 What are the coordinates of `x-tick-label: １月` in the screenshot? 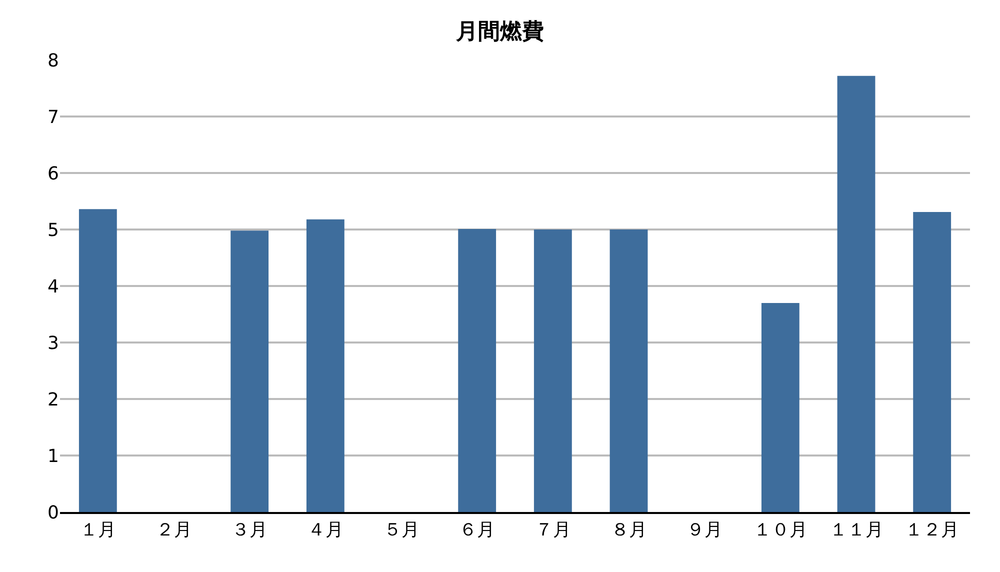 It's located at (98, 530).